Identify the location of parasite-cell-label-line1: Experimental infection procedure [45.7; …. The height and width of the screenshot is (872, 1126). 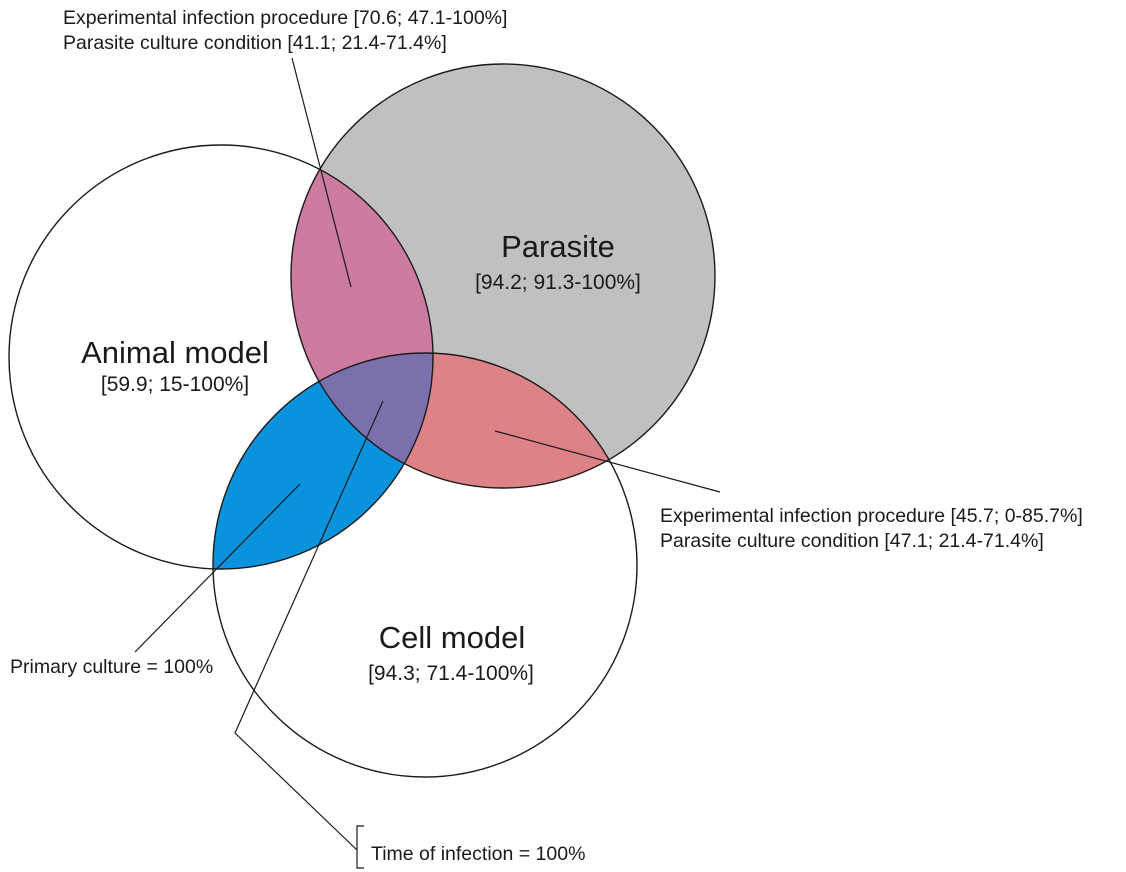
(871, 516).